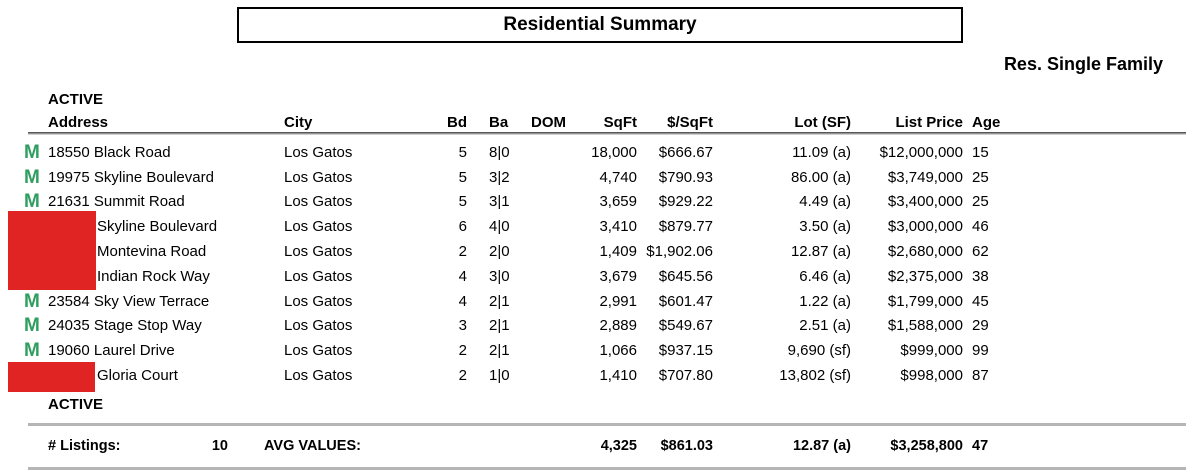 The height and width of the screenshot is (475, 1196). Describe the element at coordinates (52, 250) in the screenshot. I see `redaction-block` at that location.